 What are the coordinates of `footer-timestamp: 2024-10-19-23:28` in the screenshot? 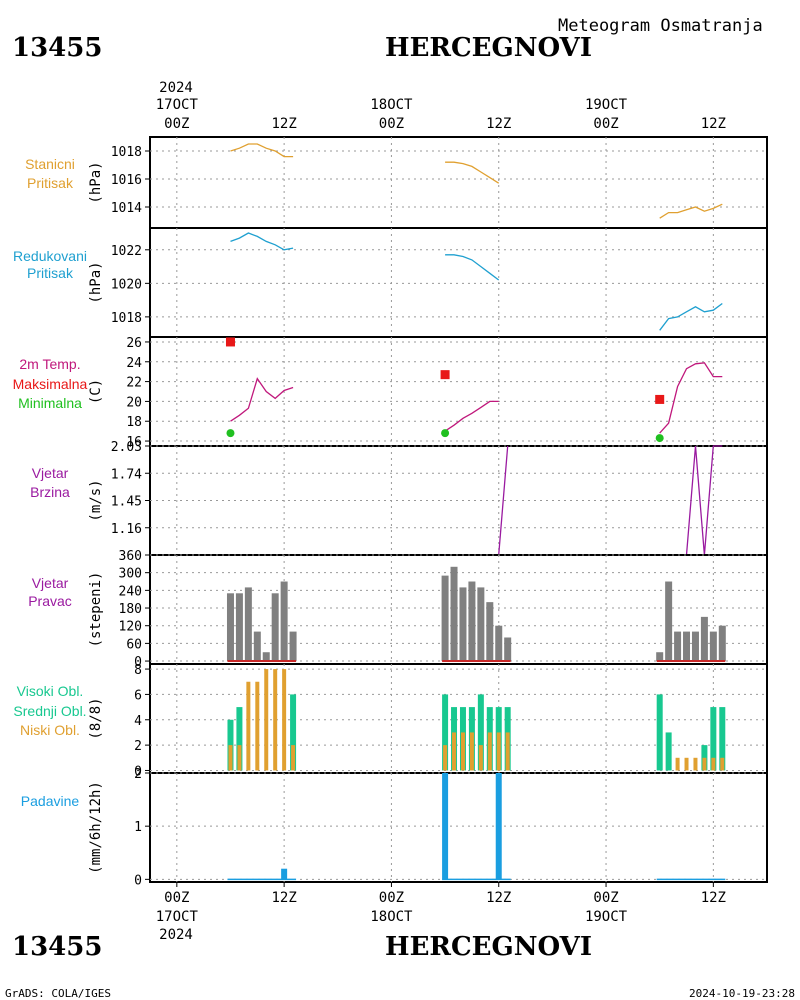 It's located at (742, 993).